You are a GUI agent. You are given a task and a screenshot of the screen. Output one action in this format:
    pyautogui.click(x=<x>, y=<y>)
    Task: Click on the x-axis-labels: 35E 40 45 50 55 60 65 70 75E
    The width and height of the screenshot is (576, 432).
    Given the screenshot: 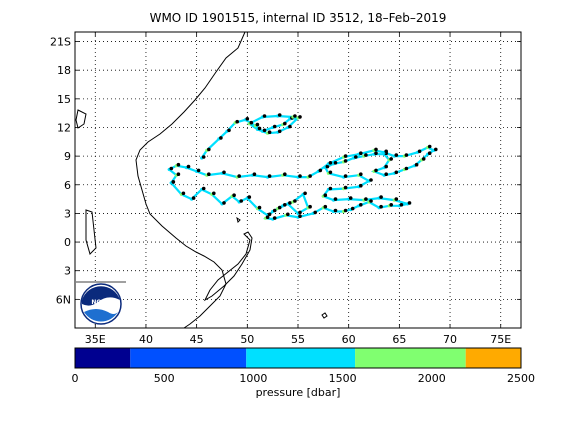 What is the action you would take?
    pyautogui.click(x=298, y=339)
    